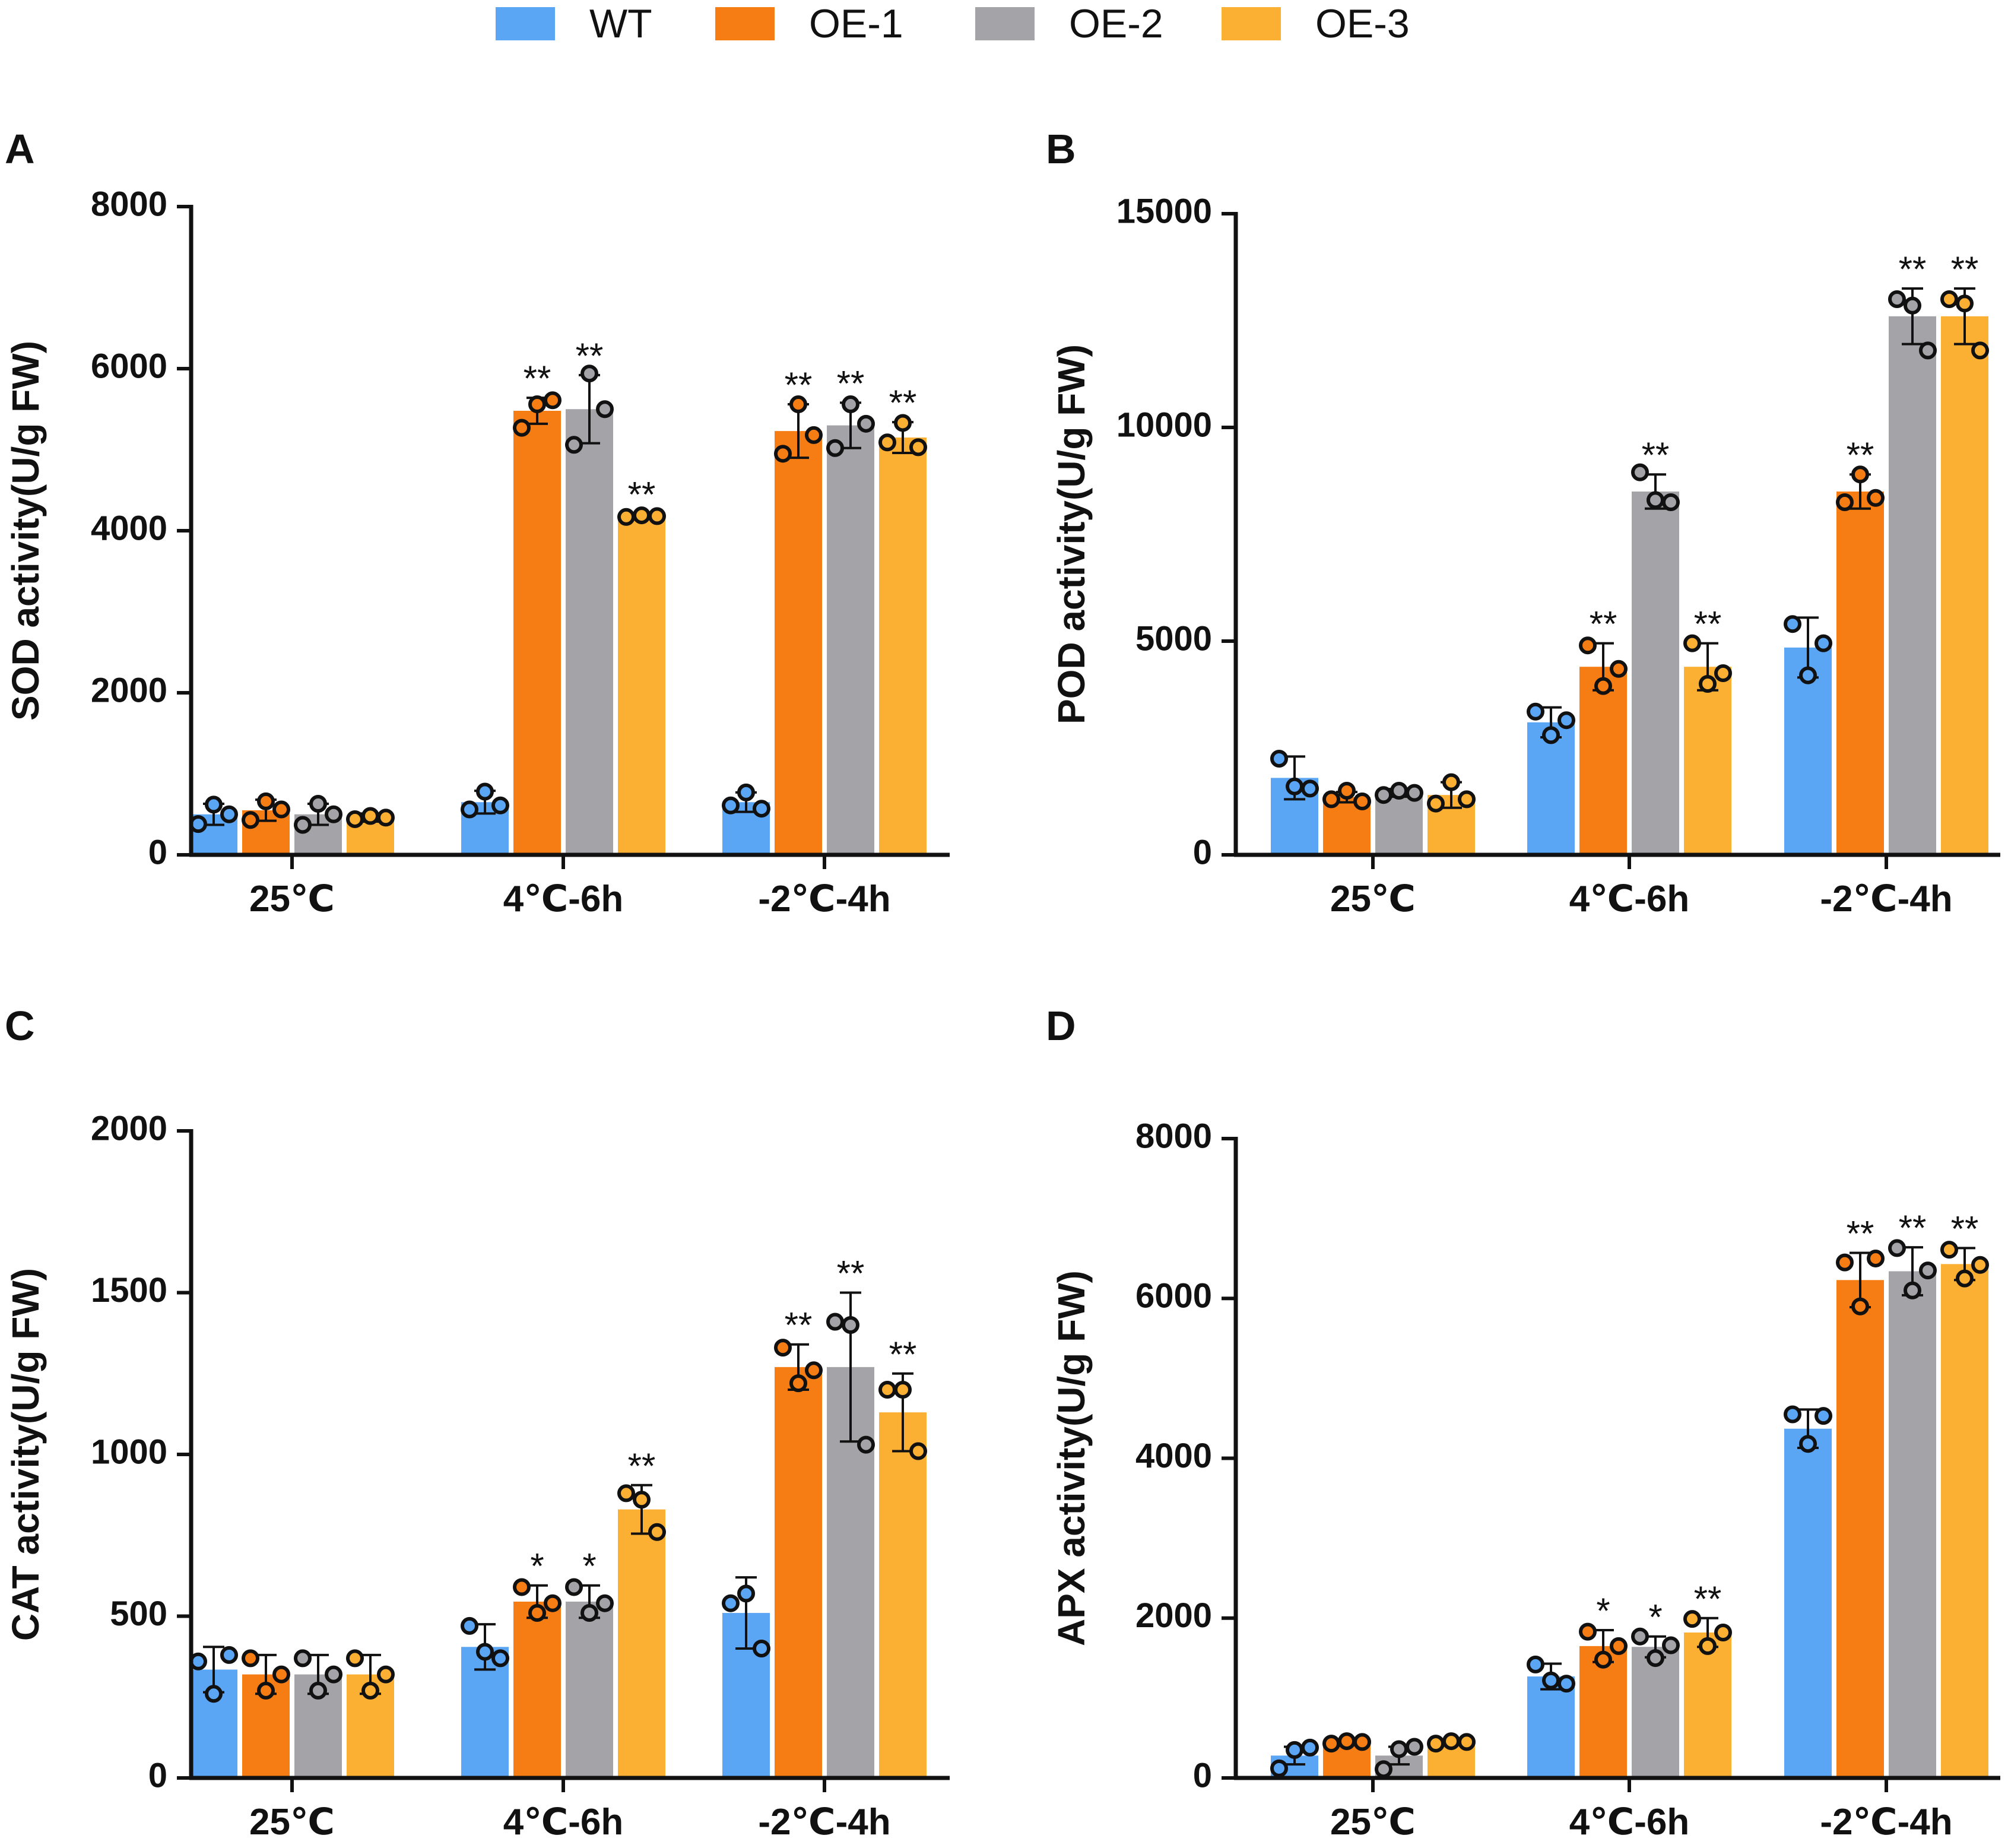 This screenshot has height=1848, width=2008. Describe the element at coordinates (129, 1290) in the screenshot. I see `y-tick-label: 1500` at that location.